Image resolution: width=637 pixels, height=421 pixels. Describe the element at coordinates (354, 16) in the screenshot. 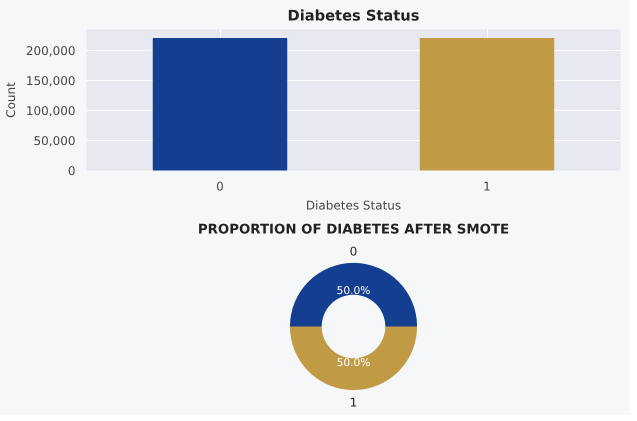

I see `chart-title: Diabetes Status` at that location.